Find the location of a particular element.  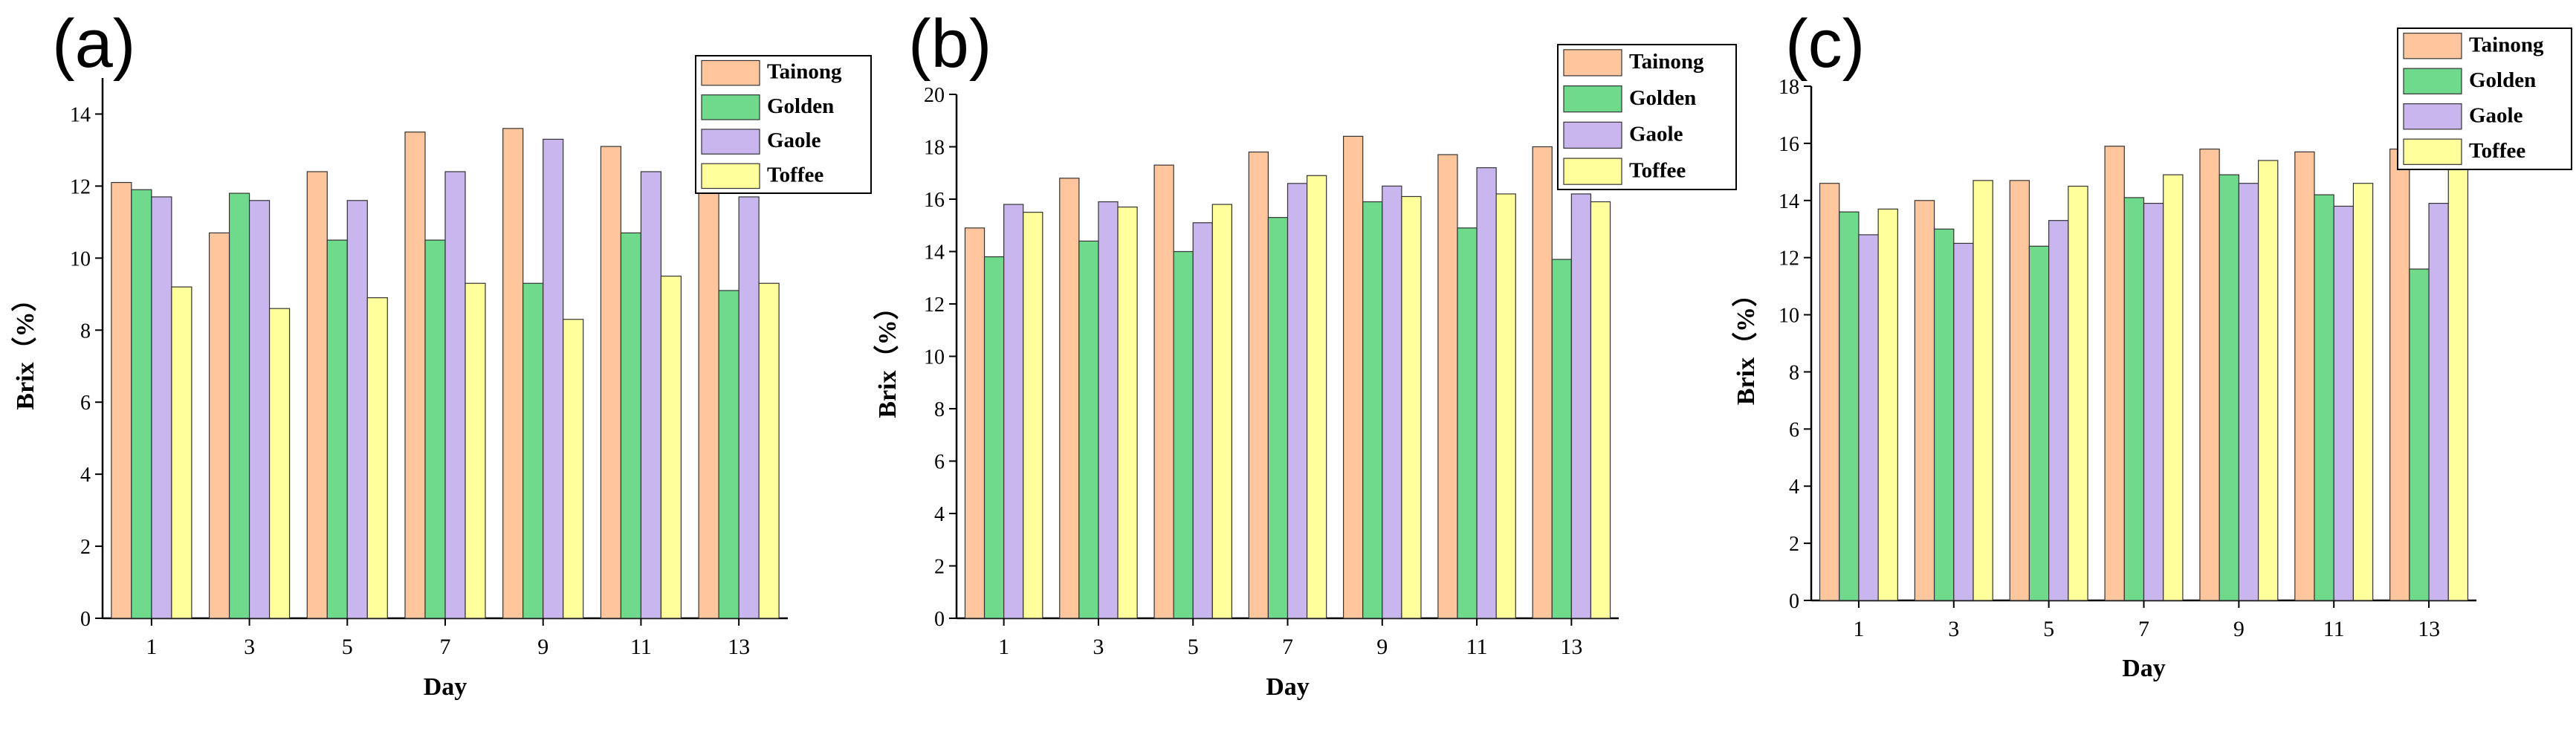

panel-label: (a) is located at coordinates (93, 44).